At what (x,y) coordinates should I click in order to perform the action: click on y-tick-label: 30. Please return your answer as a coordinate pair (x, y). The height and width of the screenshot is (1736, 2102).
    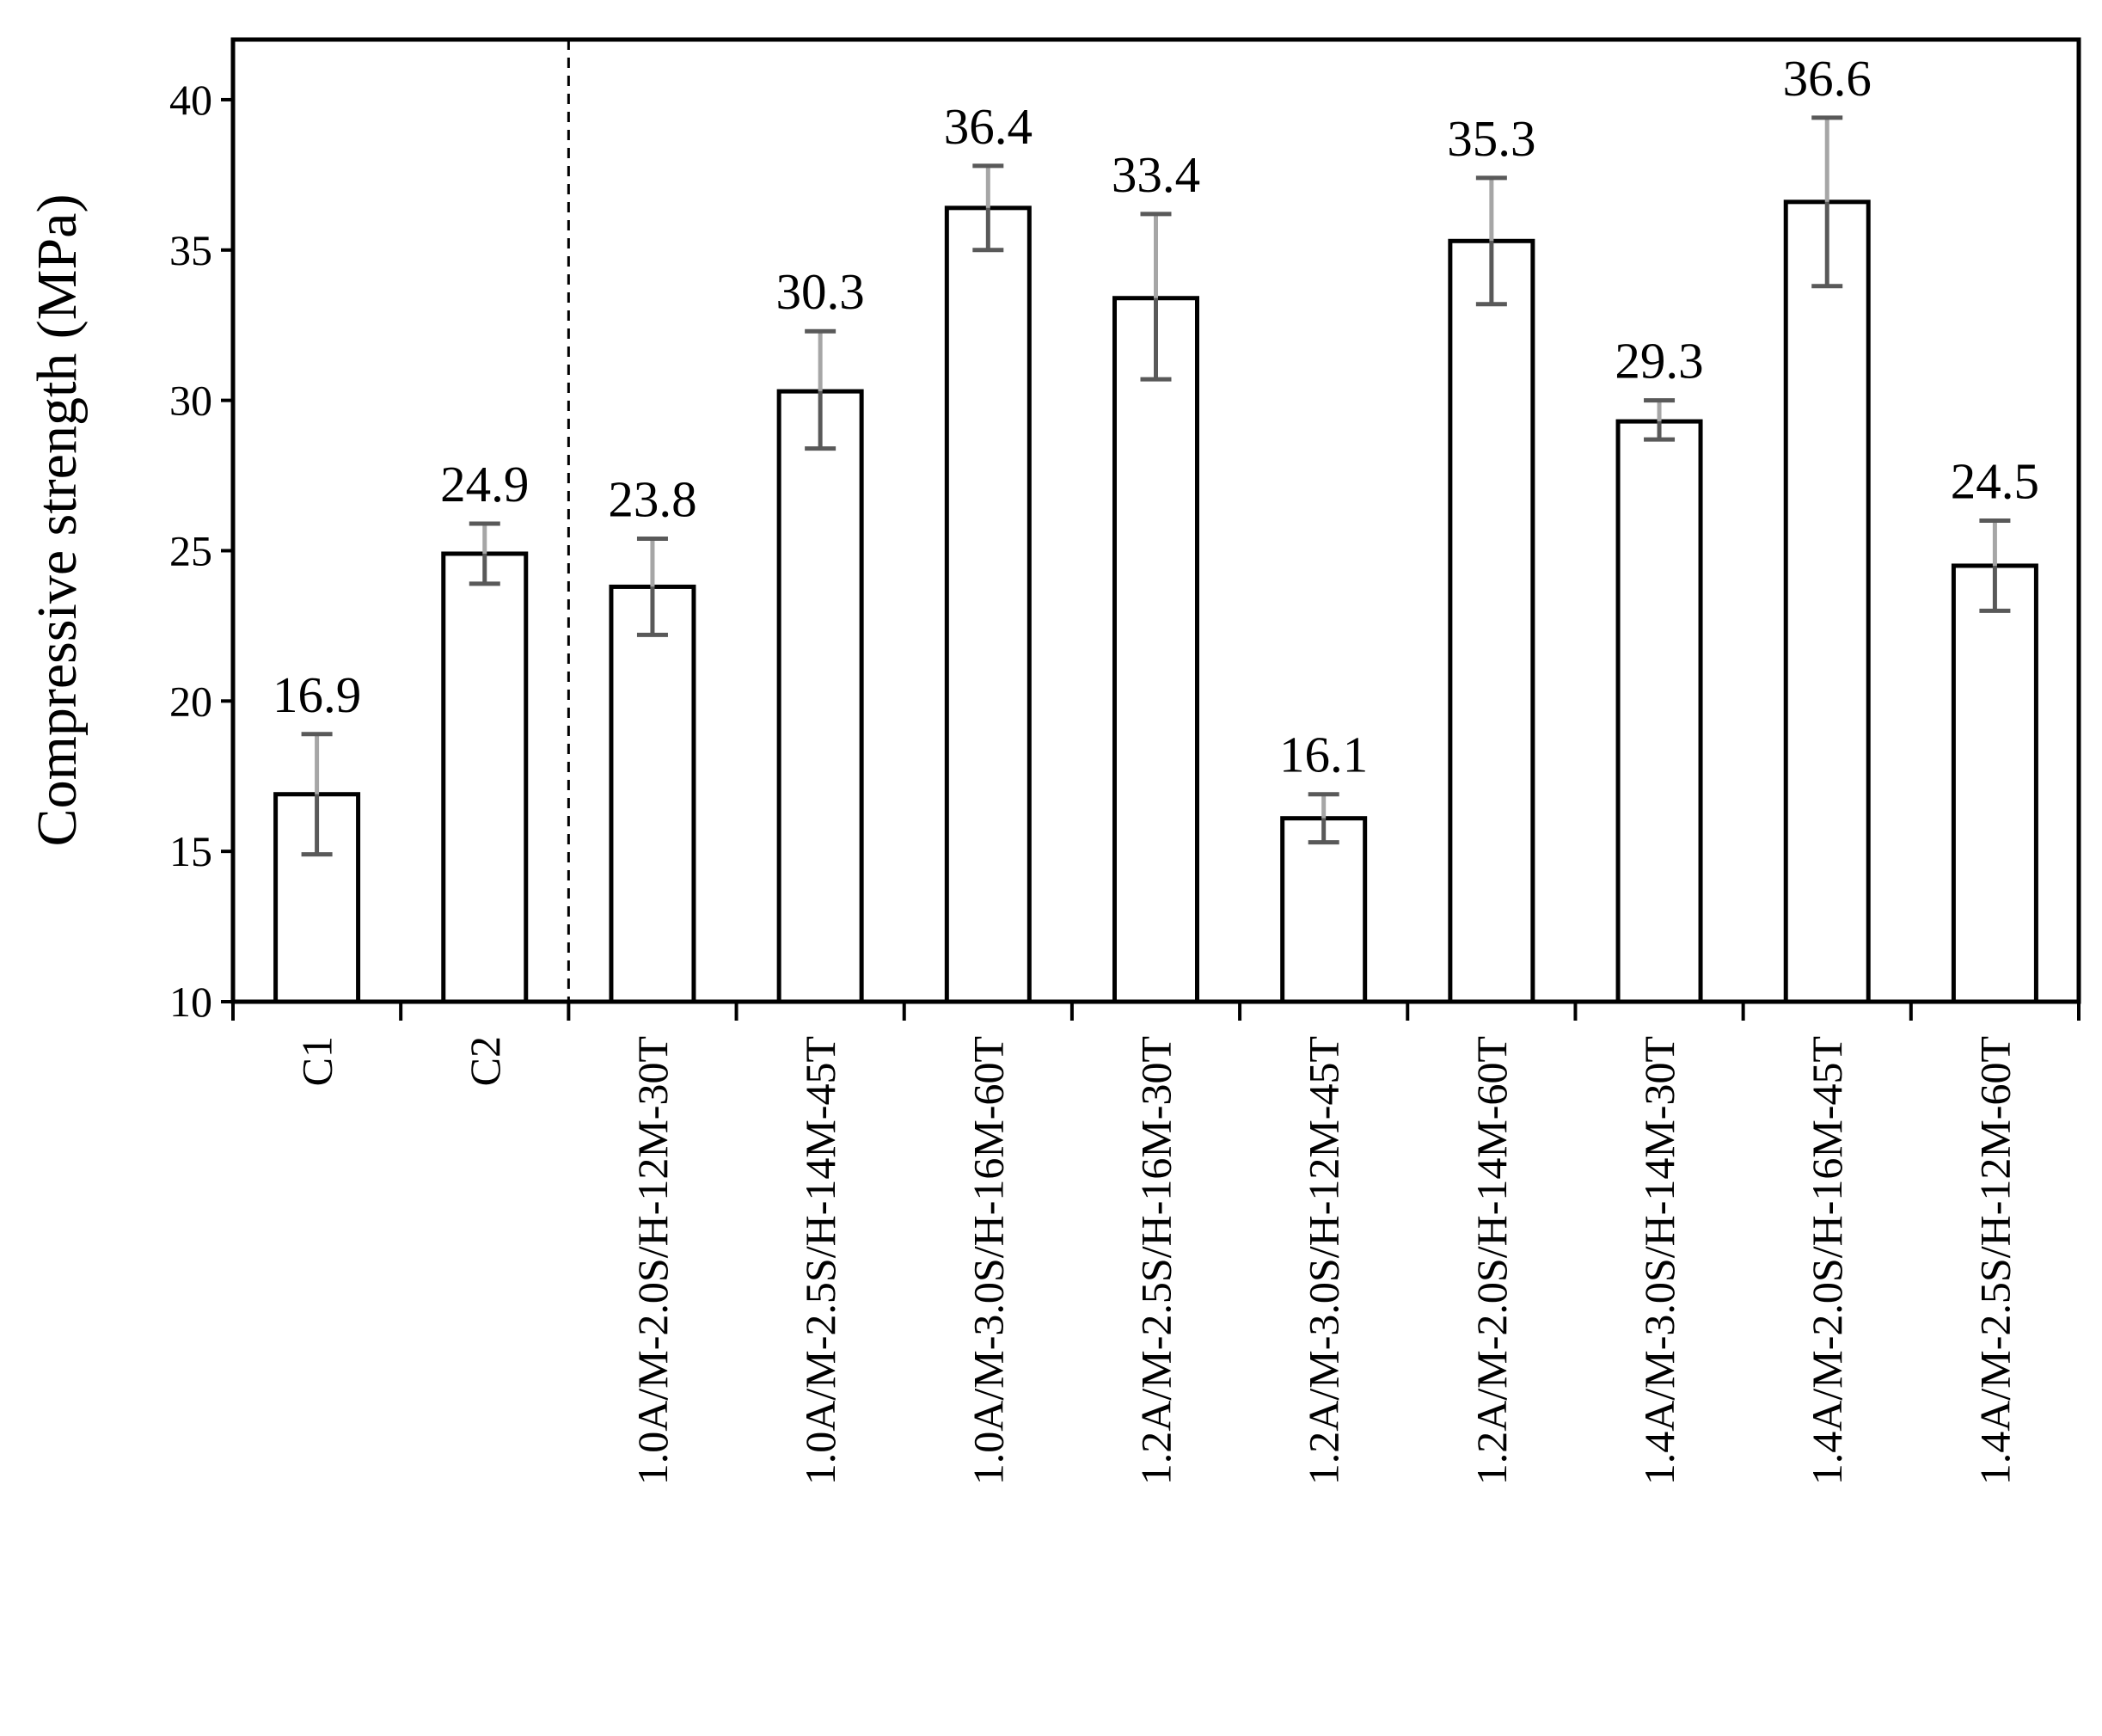
    Looking at the image, I should click on (190, 401).